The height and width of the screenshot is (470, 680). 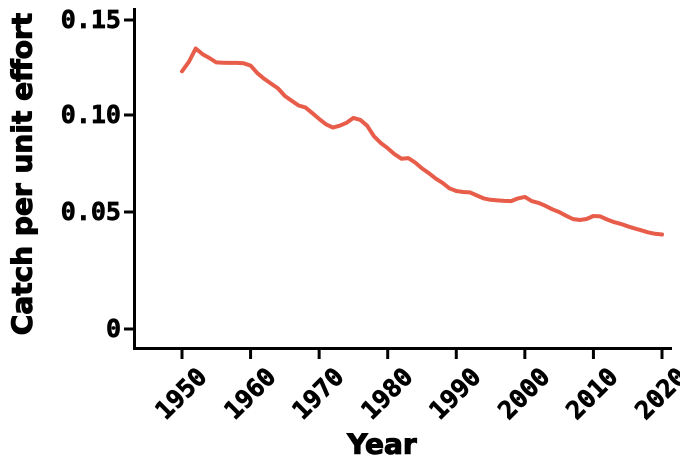 What do you see at coordinates (382, 444) in the screenshot?
I see `x-axis-title: Year` at bounding box center [382, 444].